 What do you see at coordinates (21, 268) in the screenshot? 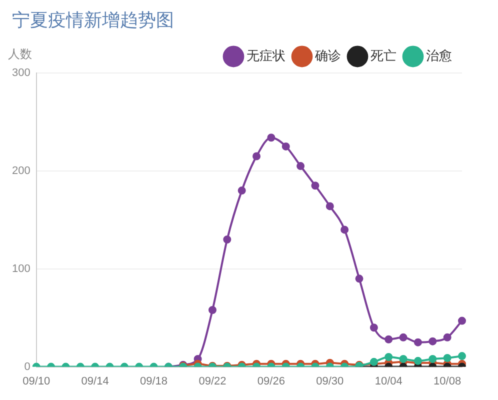
I see `y-tick-label: 100` at bounding box center [21, 268].